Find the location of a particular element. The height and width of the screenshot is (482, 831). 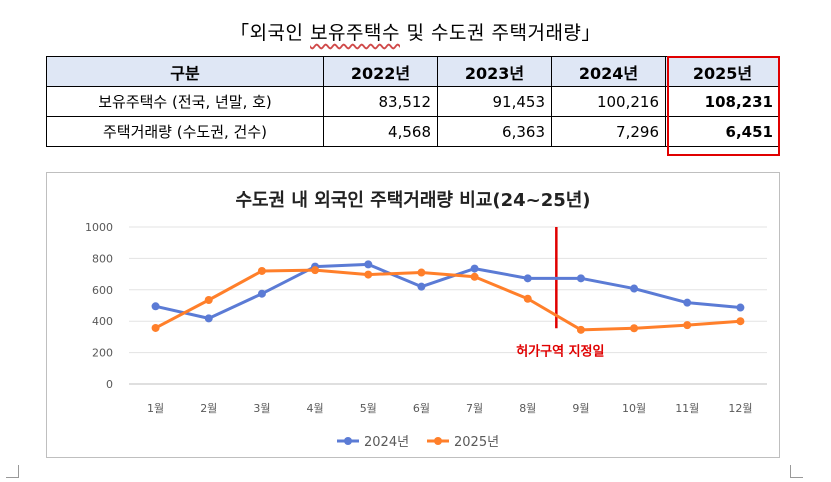

cell-value: 91,453 is located at coordinates (494, 101).